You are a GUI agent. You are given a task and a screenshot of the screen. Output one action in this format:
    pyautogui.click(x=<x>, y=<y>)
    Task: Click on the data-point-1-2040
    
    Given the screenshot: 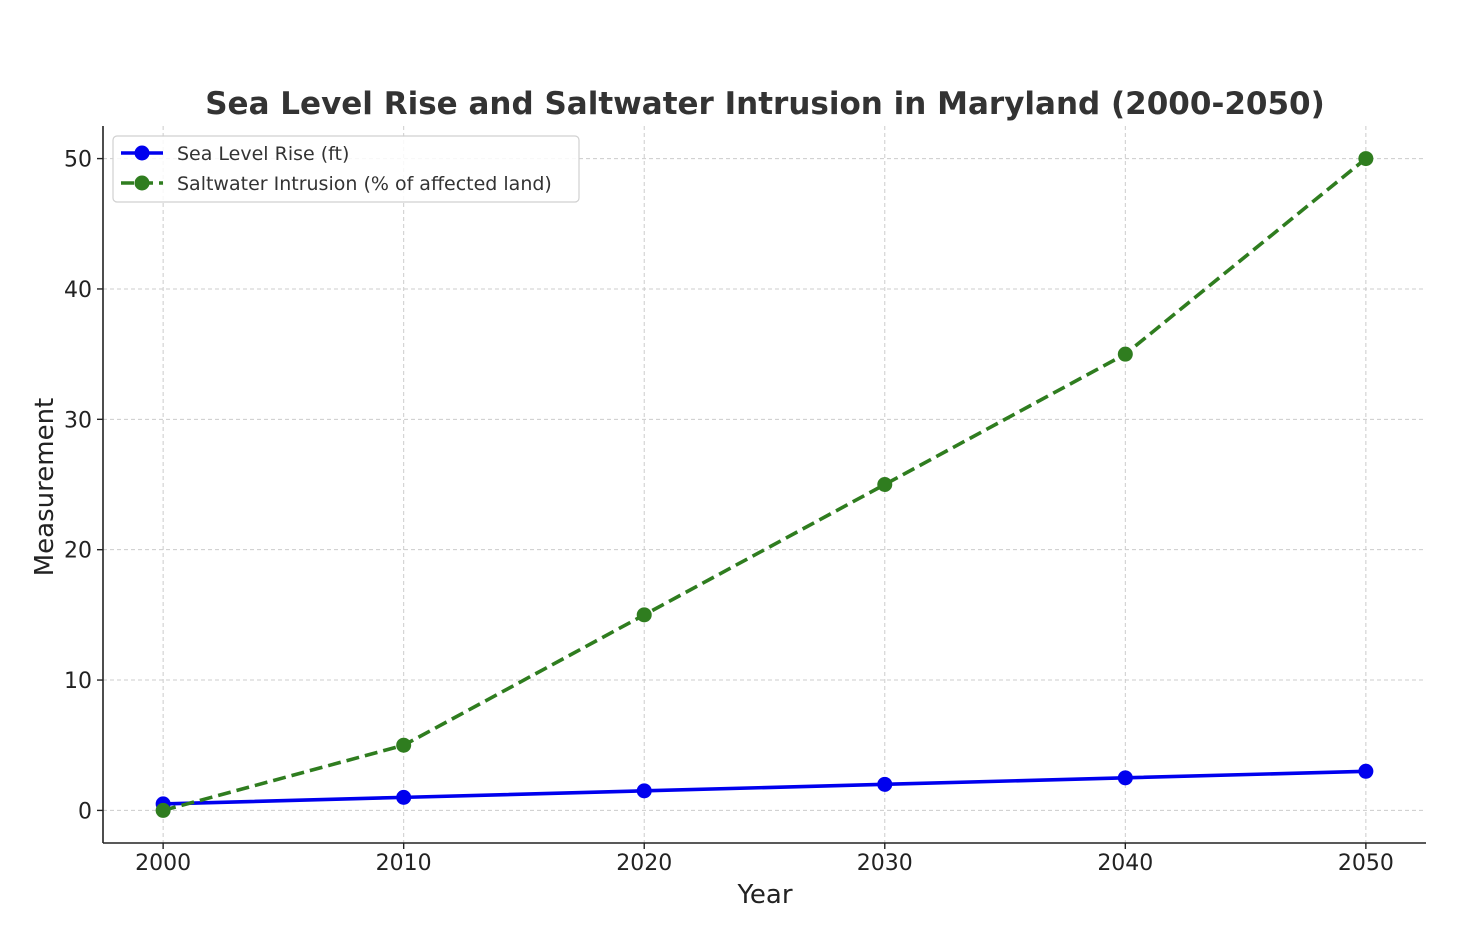 What is the action you would take?
    pyautogui.click(x=1125, y=354)
    